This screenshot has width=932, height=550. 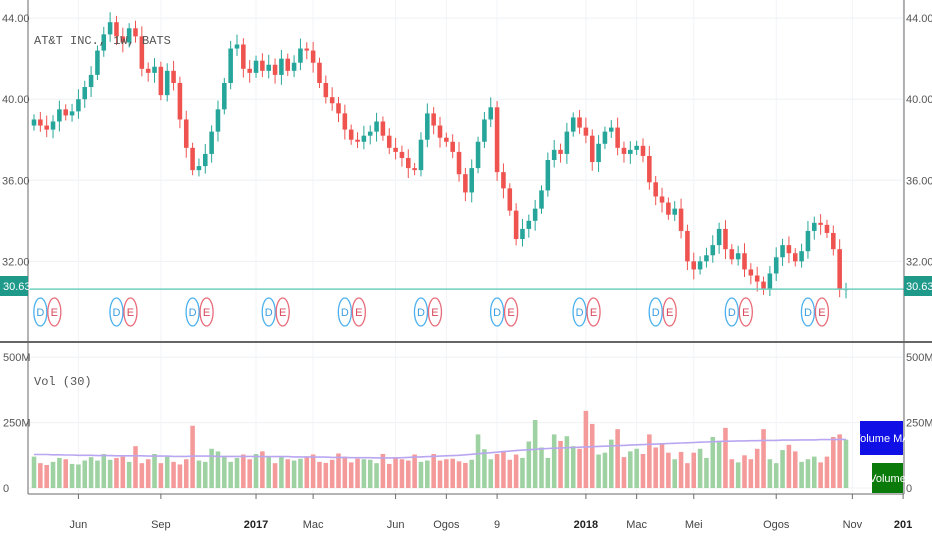 What do you see at coordinates (63, 382) in the screenshot?
I see `volume-legend: Vol (30)` at bounding box center [63, 382].